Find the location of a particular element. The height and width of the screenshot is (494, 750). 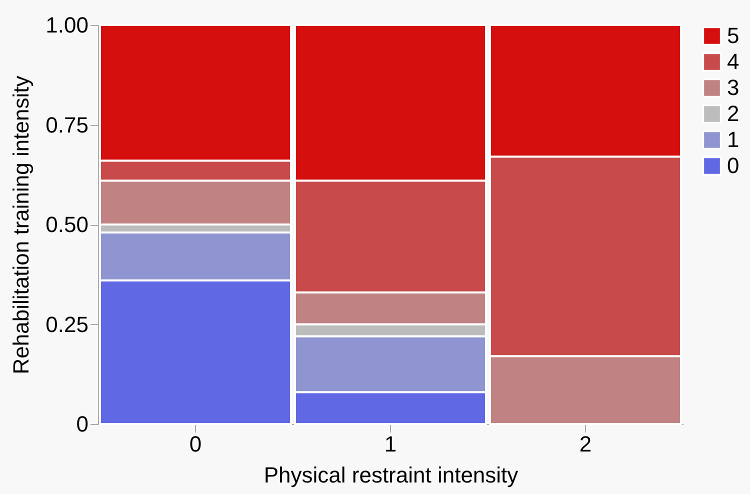

legend-label: 1 is located at coordinates (733, 139).